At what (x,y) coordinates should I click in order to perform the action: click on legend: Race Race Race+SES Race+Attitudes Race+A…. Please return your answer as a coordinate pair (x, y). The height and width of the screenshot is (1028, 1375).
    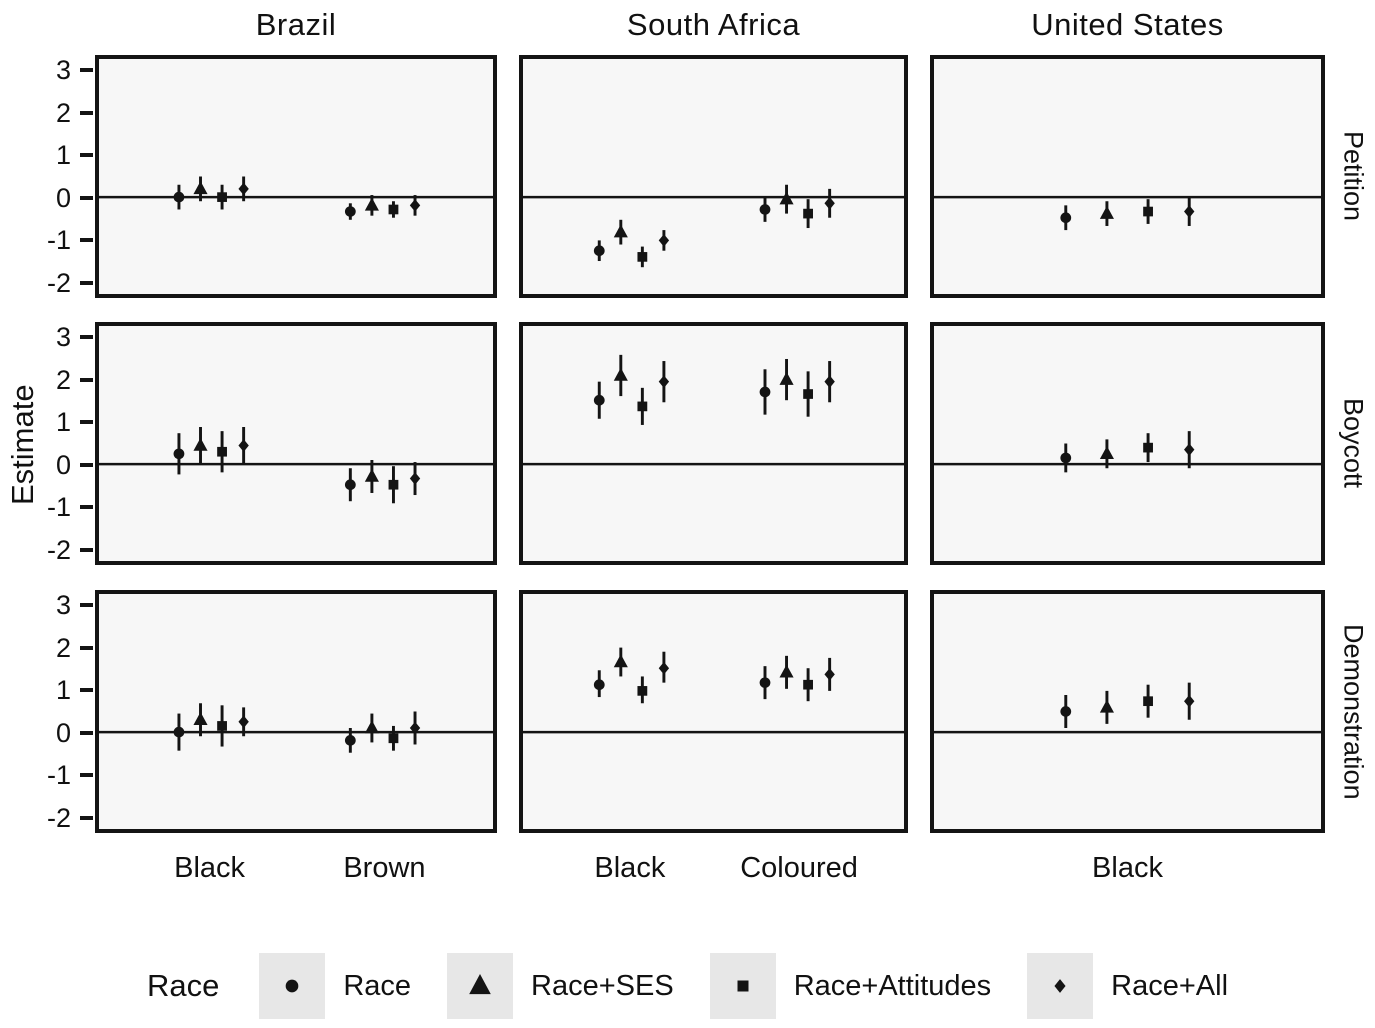
    Looking at the image, I should click on (687, 986).